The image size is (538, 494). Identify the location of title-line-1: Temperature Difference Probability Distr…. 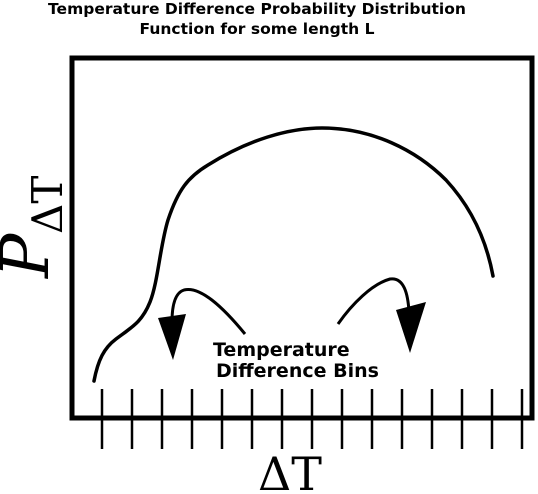
(257, 9).